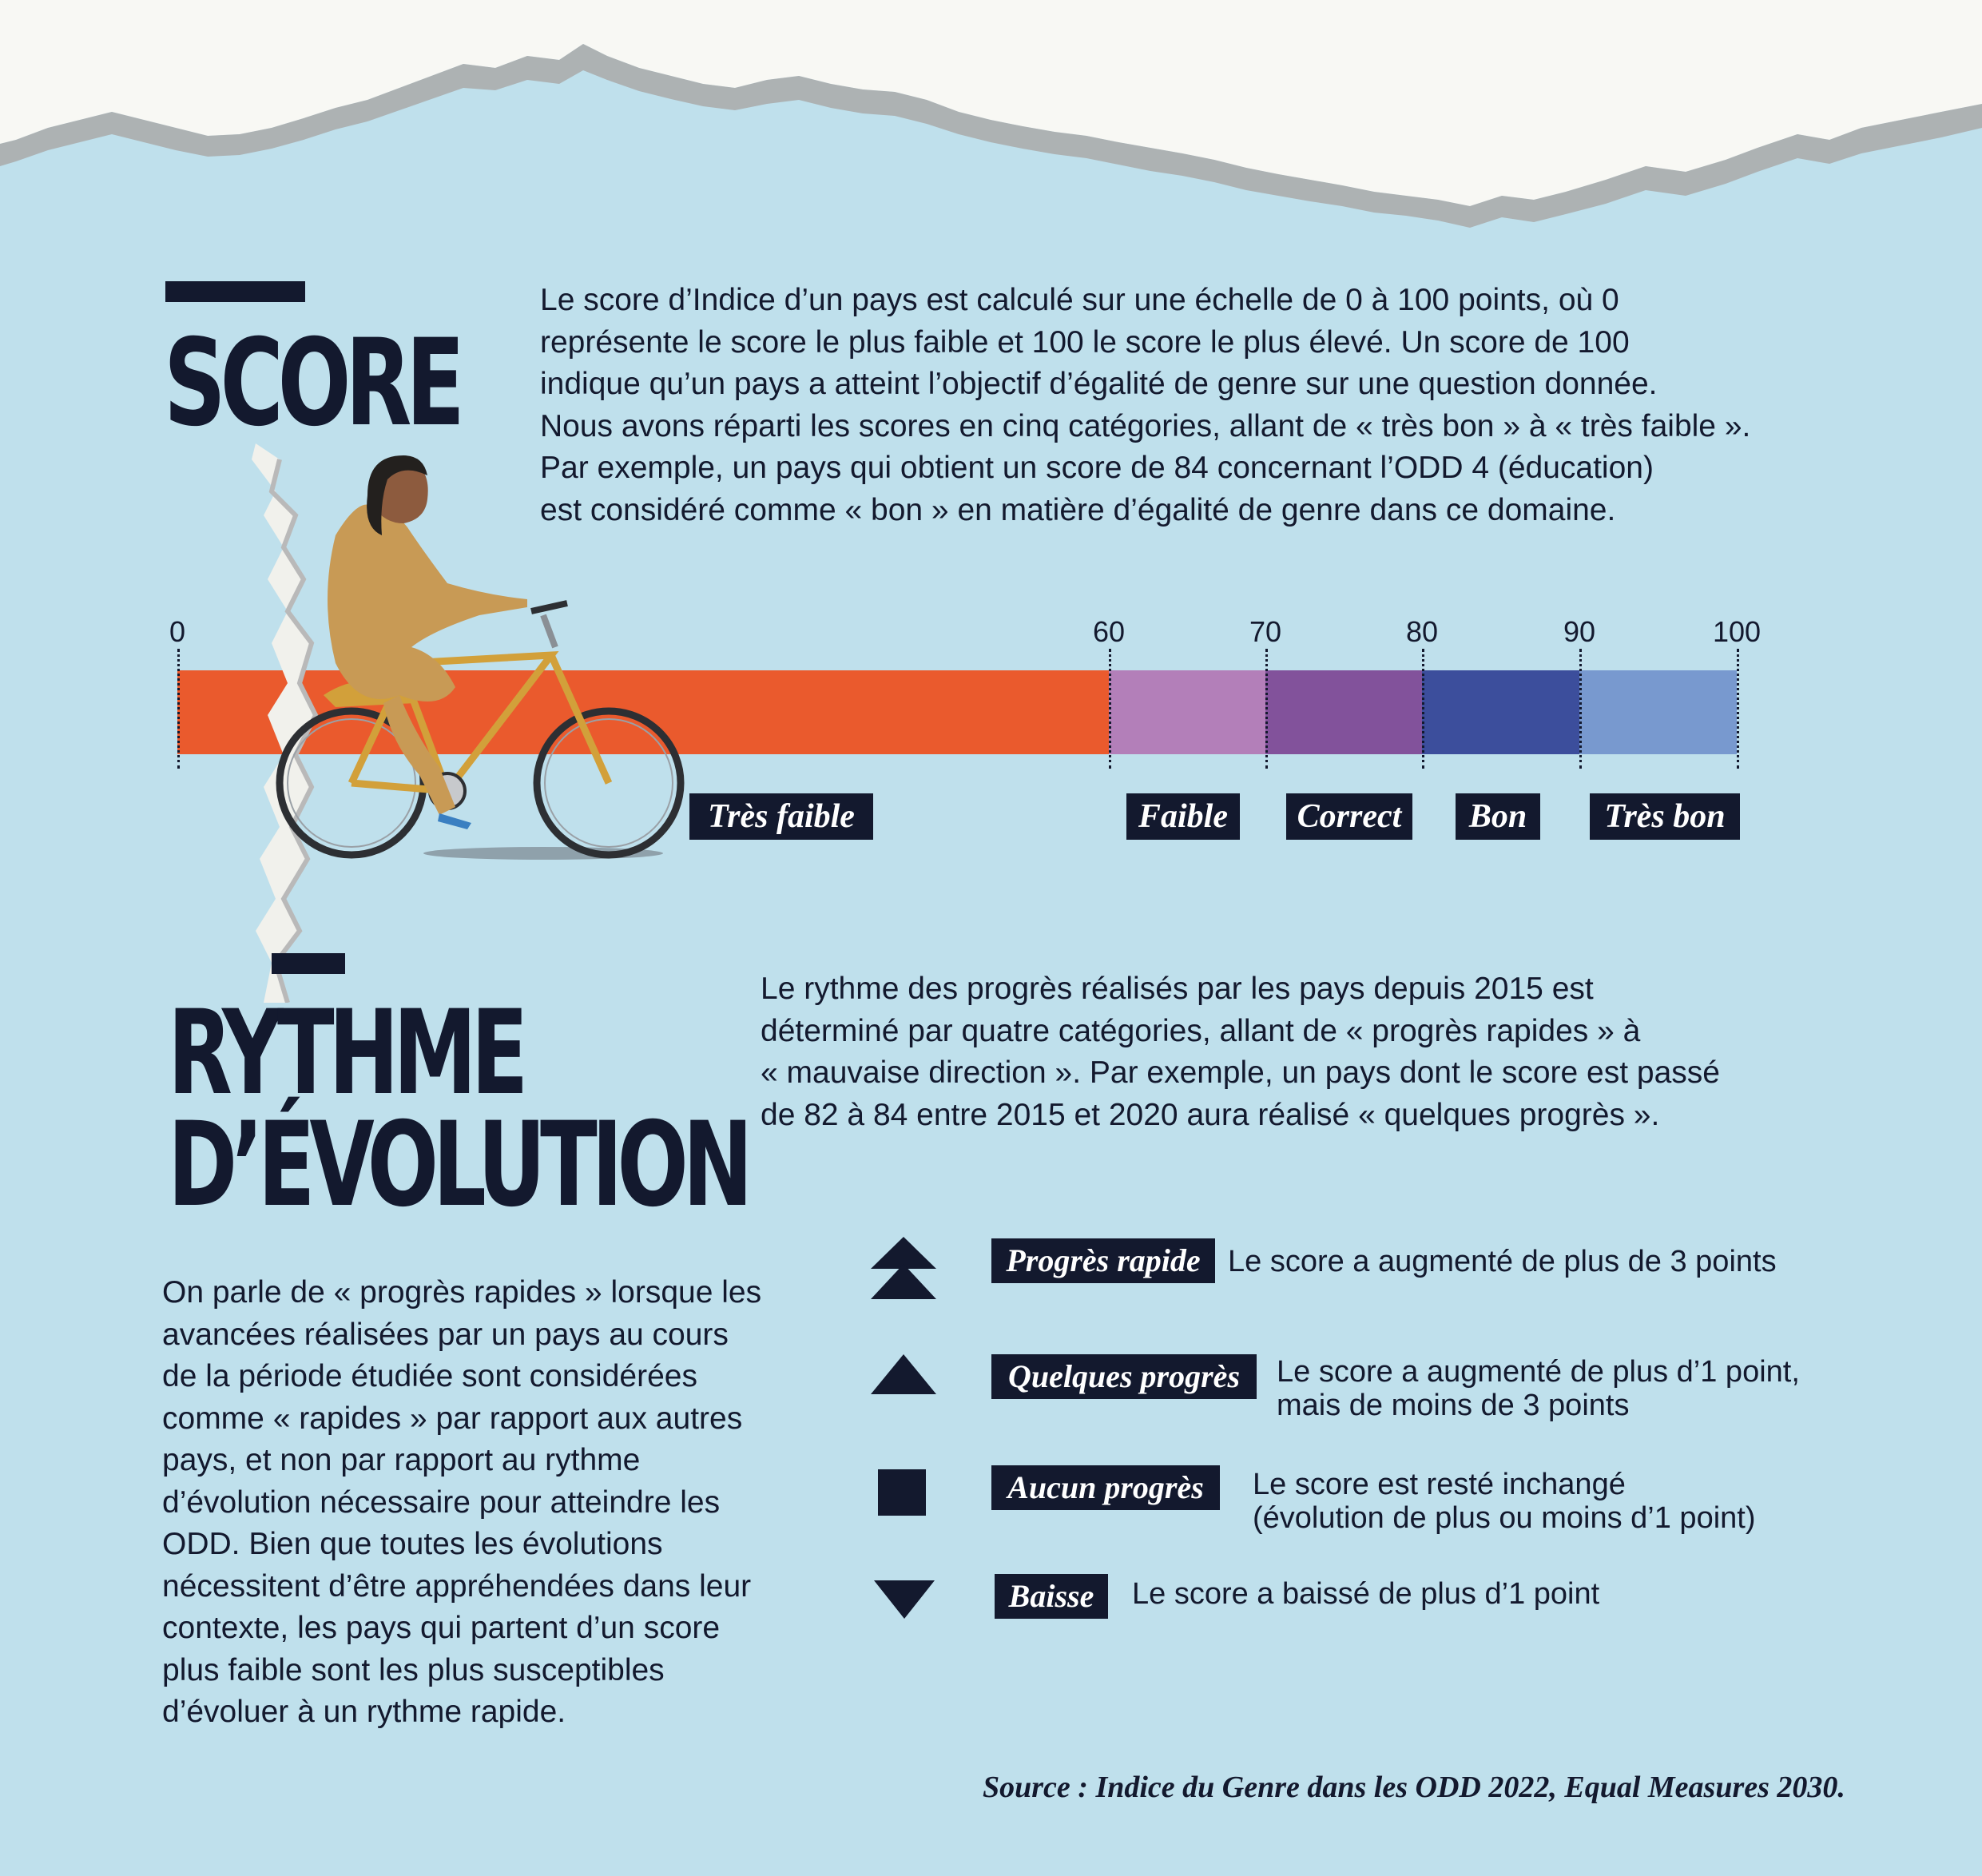  Describe the element at coordinates (1505, 1518) in the screenshot. I see `legend-desc-line: (évolution de plus ou moins d’1 point)` at that location.